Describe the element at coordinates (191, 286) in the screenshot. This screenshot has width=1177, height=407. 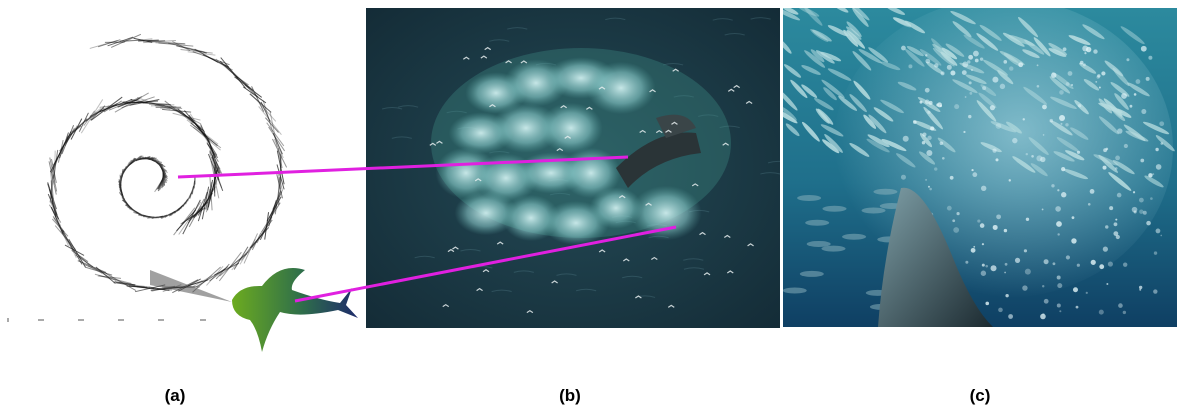
I see `spiral-tail-fan` at that location.